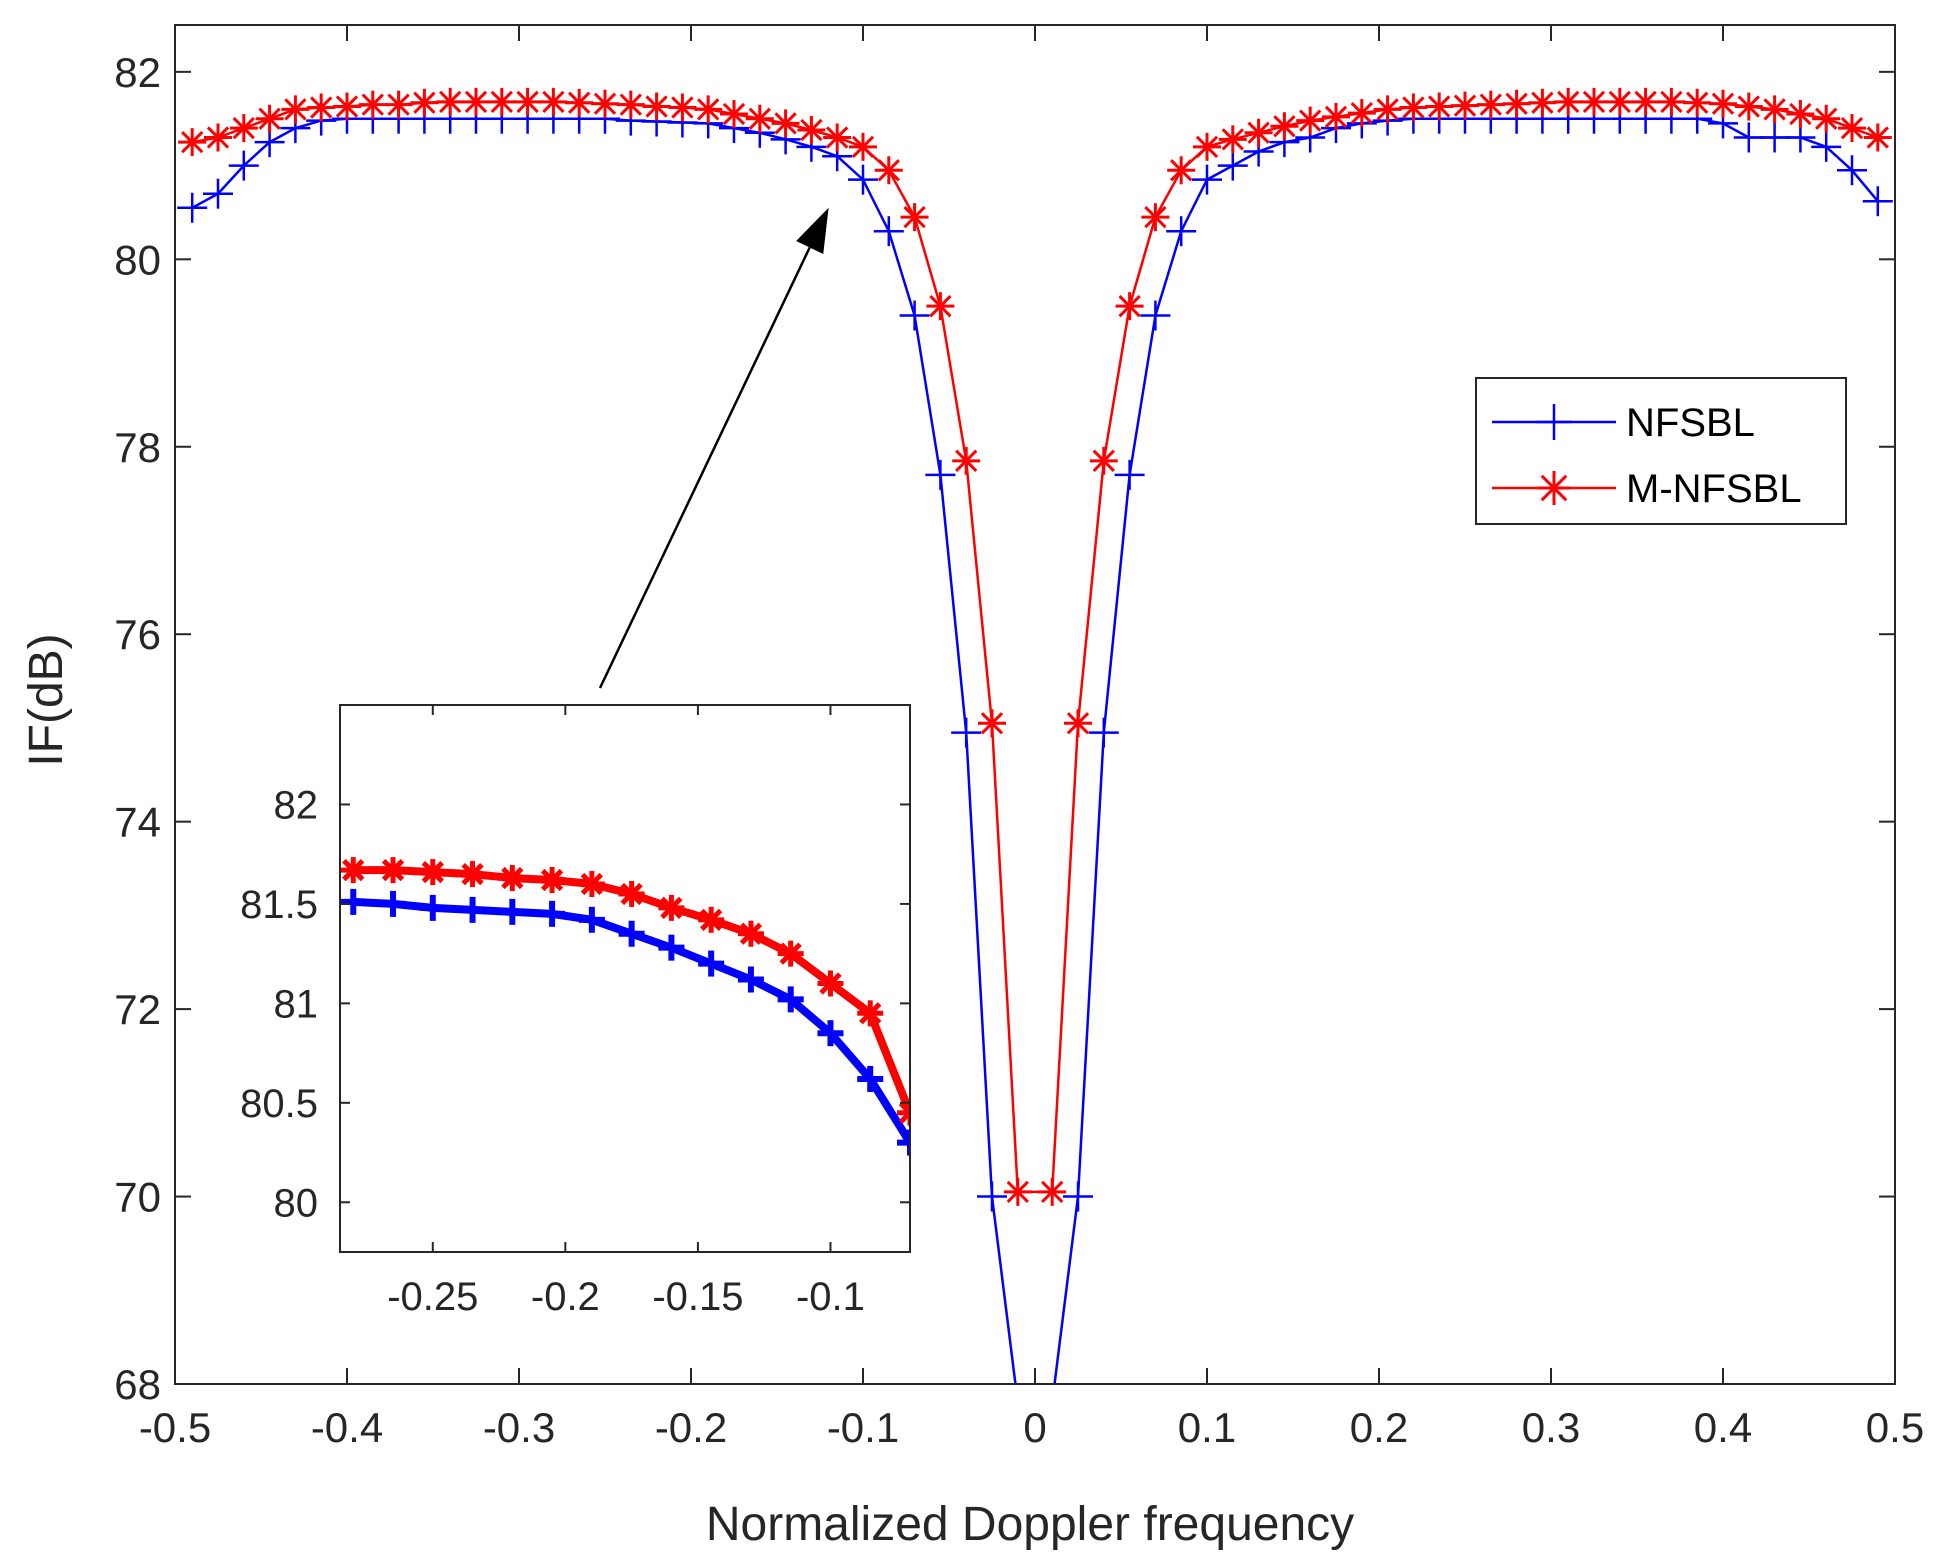 Image resolution: width=1942 pixels, height=1566 pixels. I want to click on inset-y-tick-label: 82, so click(296, 805).